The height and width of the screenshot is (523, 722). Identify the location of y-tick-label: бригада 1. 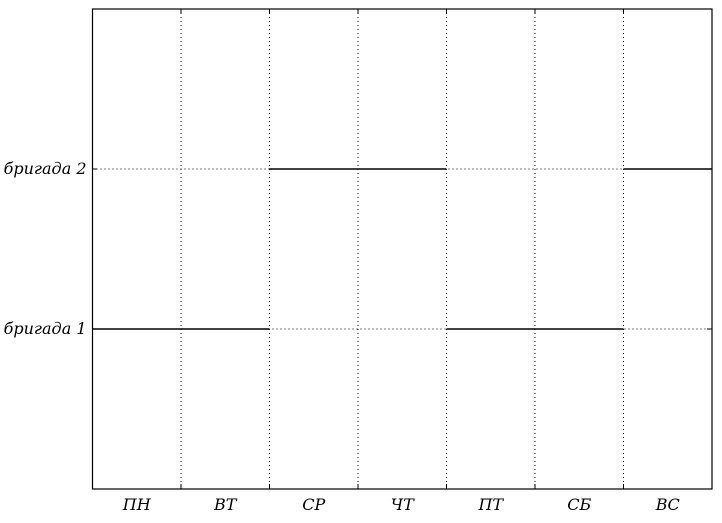
(45, 328).